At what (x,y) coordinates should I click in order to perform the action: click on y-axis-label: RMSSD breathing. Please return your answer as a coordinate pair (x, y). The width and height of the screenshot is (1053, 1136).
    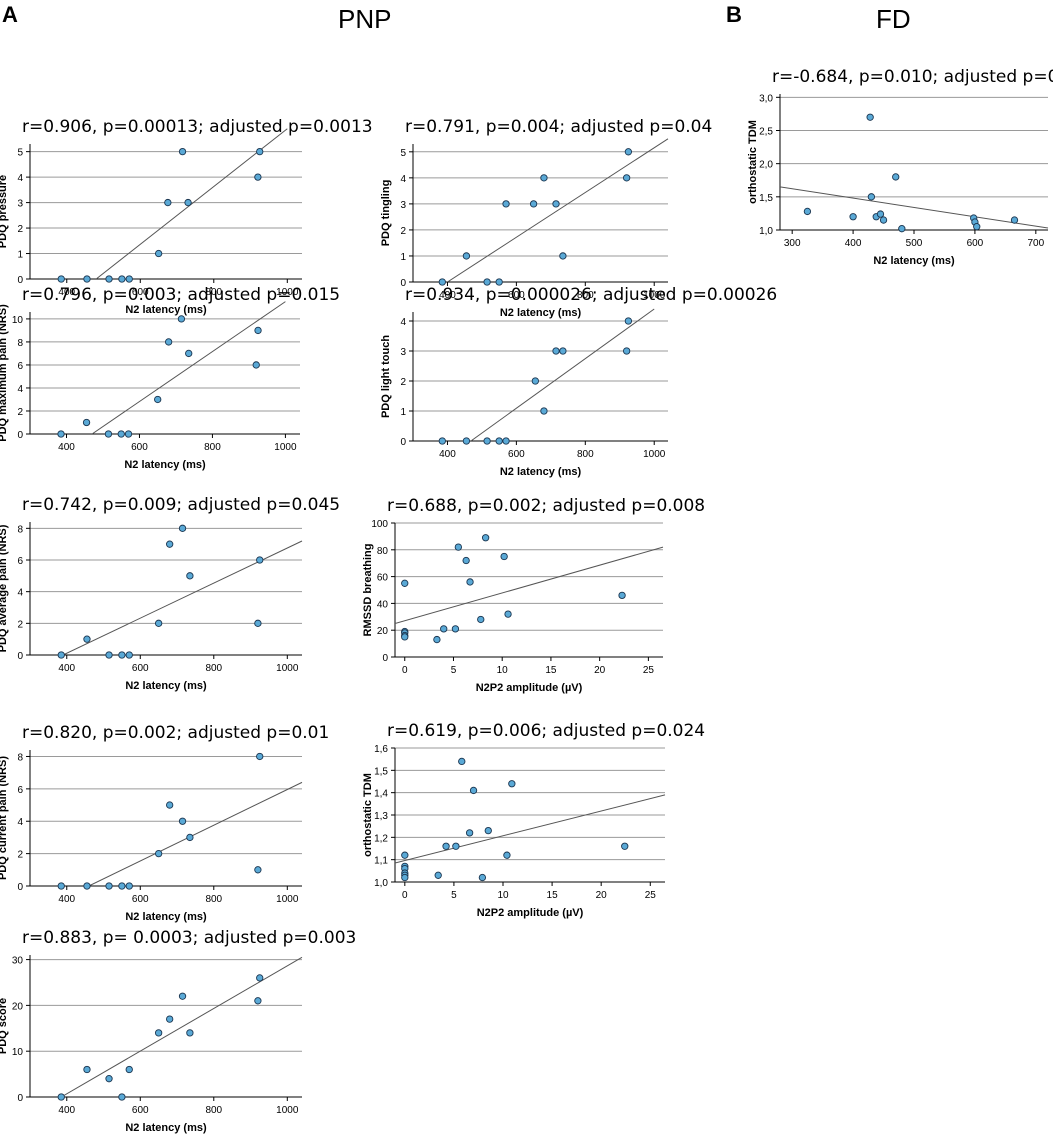
    Looking at the image, I should click on (368, 590).